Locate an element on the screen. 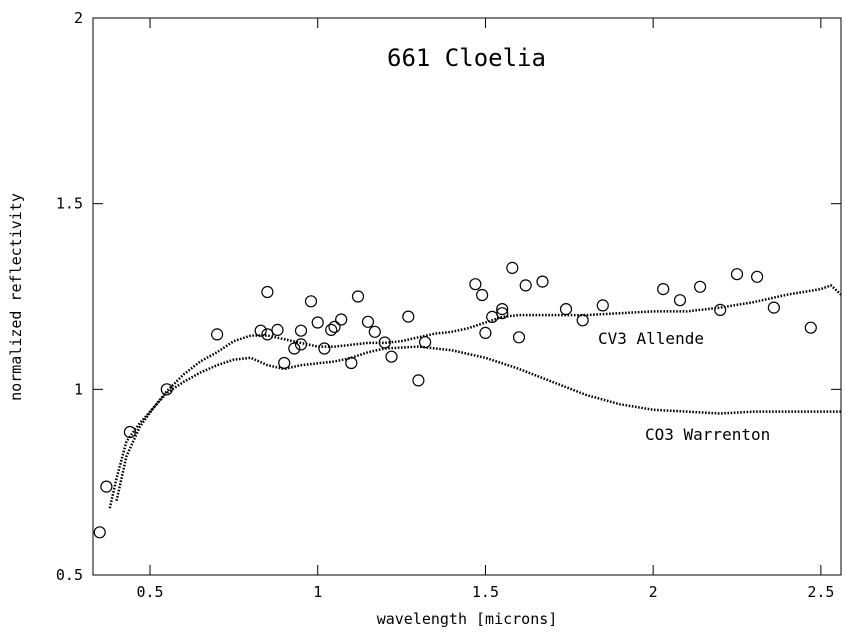 This screenshot has height=632, width=846. y-tick-label: 2 is located at coordinates (78, 18).